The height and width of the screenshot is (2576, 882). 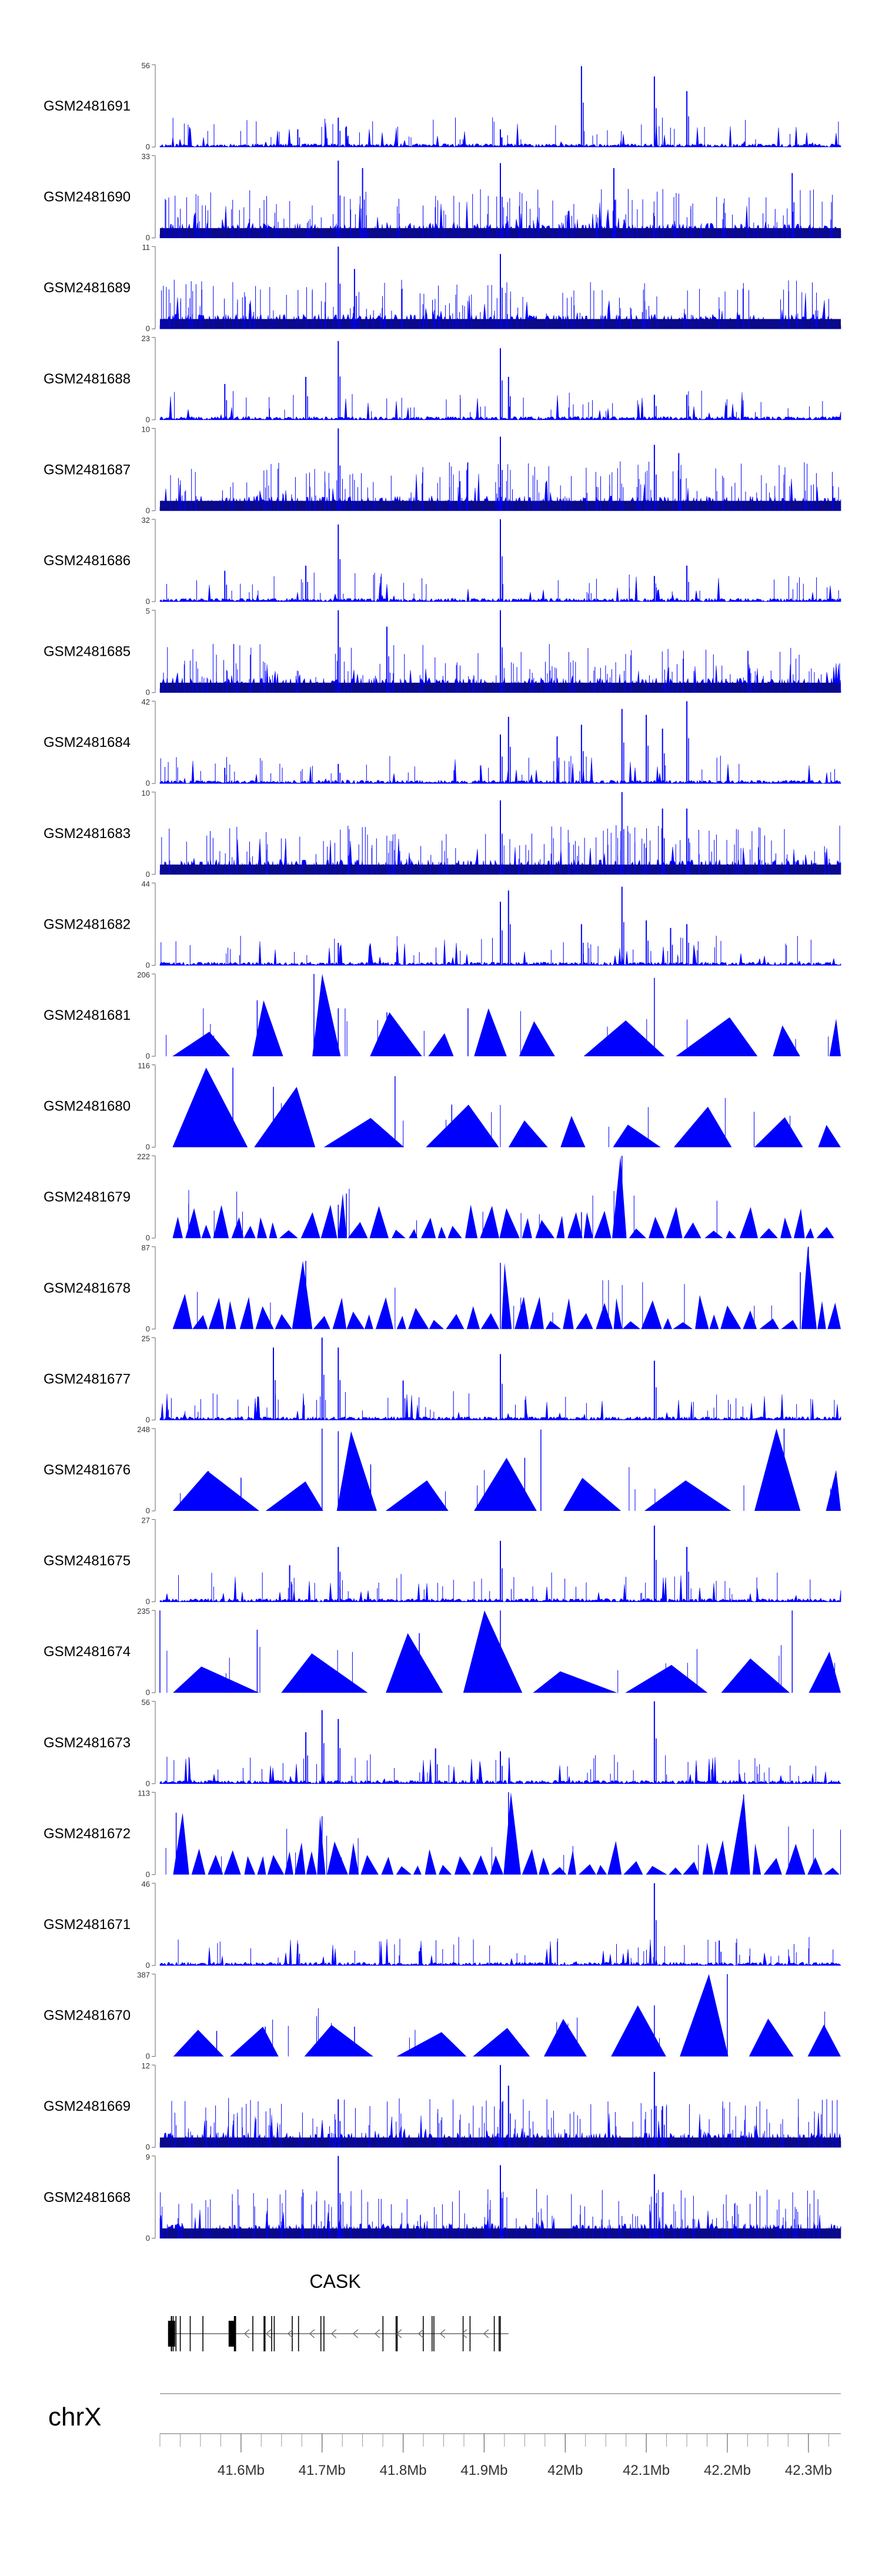 I want to click on track-label: GSM2481681, so click(x=87, y=1015).